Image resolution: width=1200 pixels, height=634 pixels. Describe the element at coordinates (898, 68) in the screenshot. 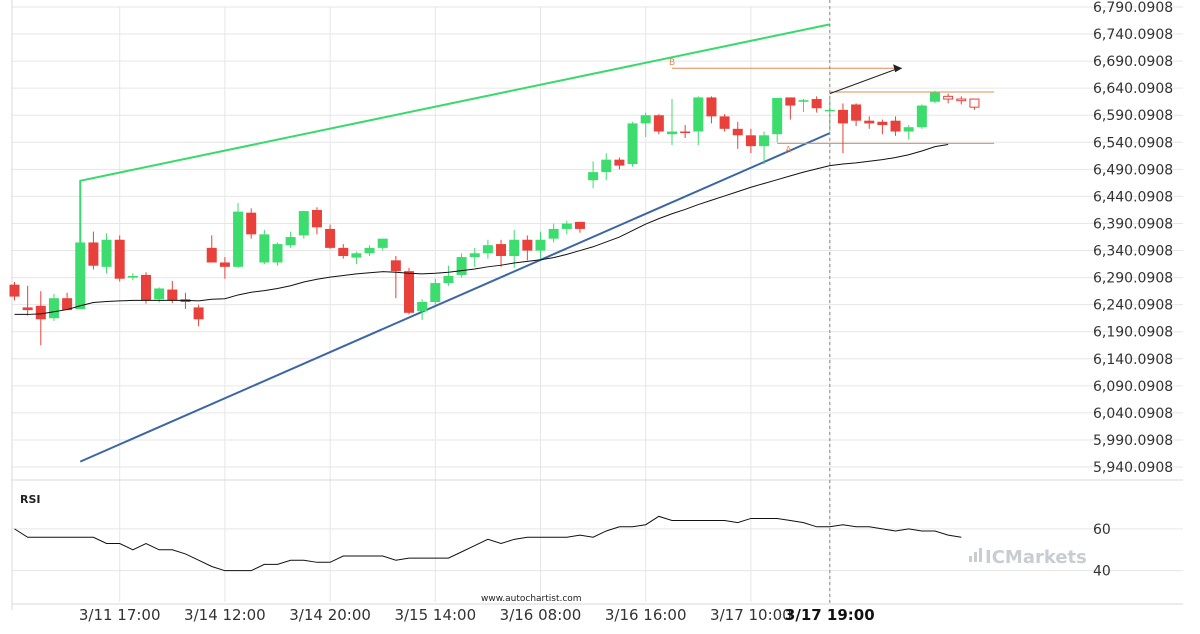

I see `projection-arrow-head` at that location.